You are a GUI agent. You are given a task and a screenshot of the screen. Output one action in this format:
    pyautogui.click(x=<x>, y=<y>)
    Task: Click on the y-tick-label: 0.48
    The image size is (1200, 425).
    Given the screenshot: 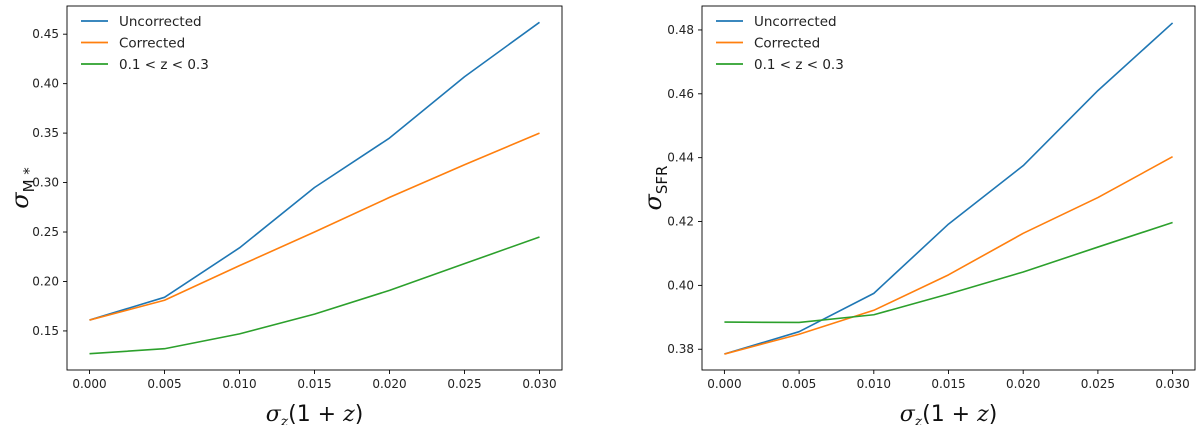 What is the action you would take?
    pyautogui.click(x=680, y=30)
    